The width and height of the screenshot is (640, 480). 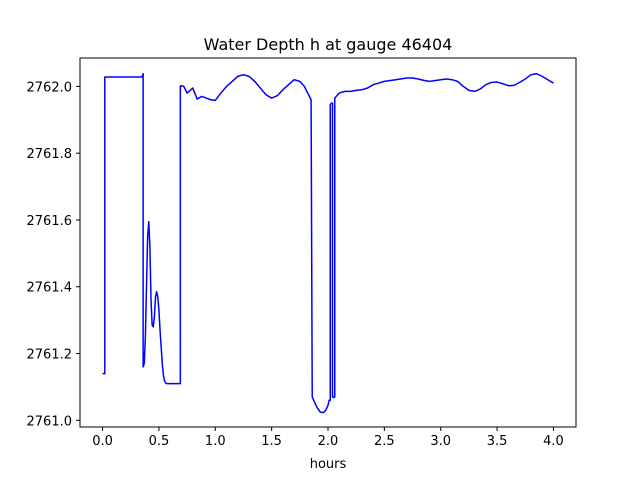 What do you see at coordinates (328, 464) in the screenshot?
I see `x-axis-label: hours` at bounding box center [328, 464].